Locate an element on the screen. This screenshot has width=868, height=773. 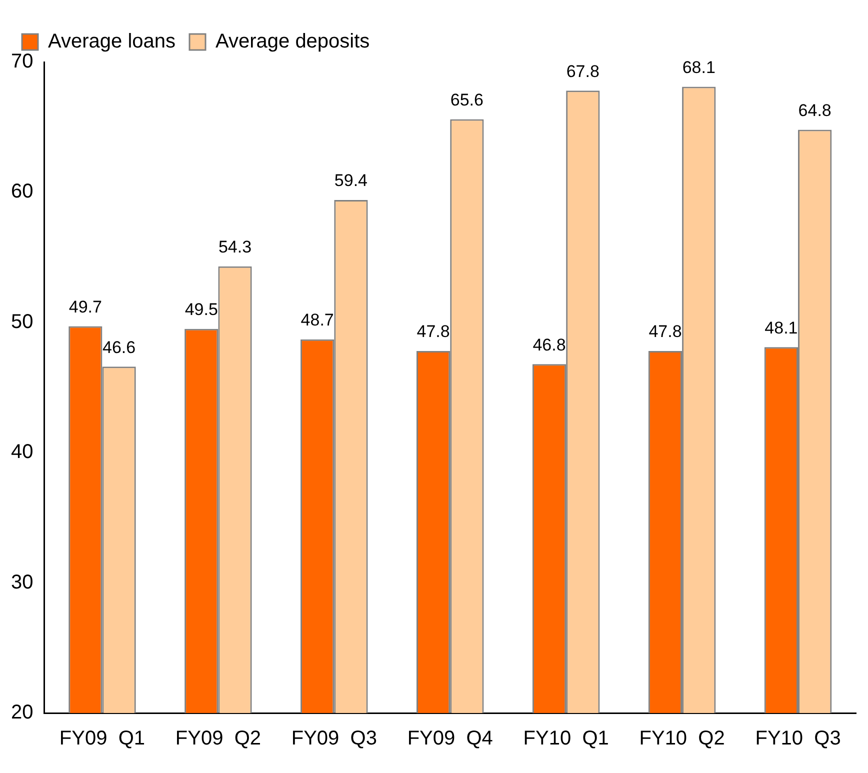
data-label: 49.7 is located at coordinates (85, 306).